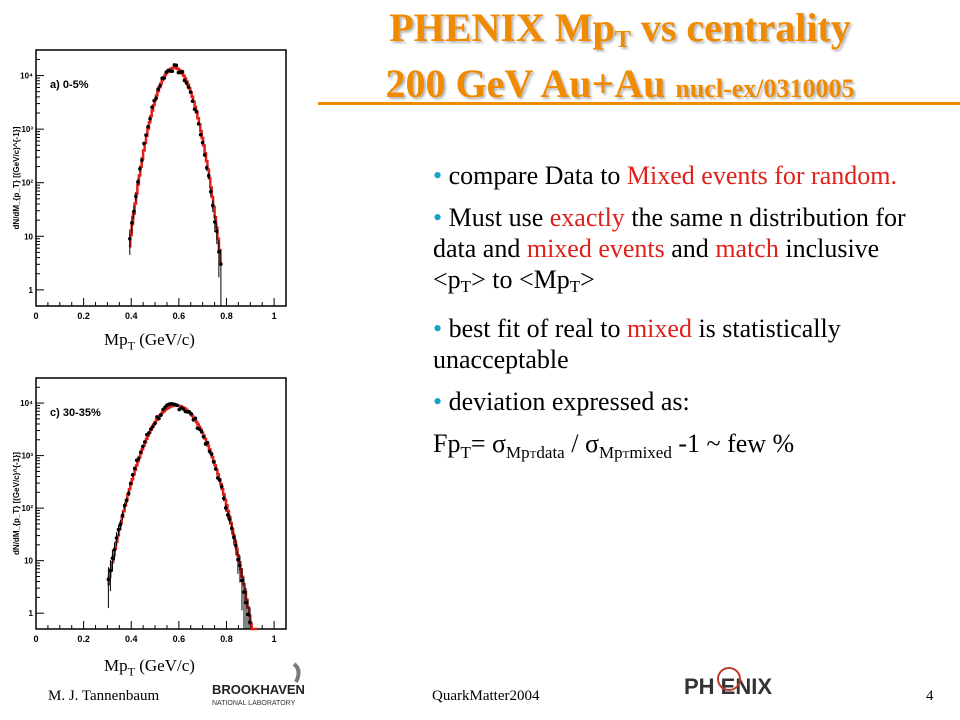  I want to click on panel-label: a) 0-5%, so click(69, 85).